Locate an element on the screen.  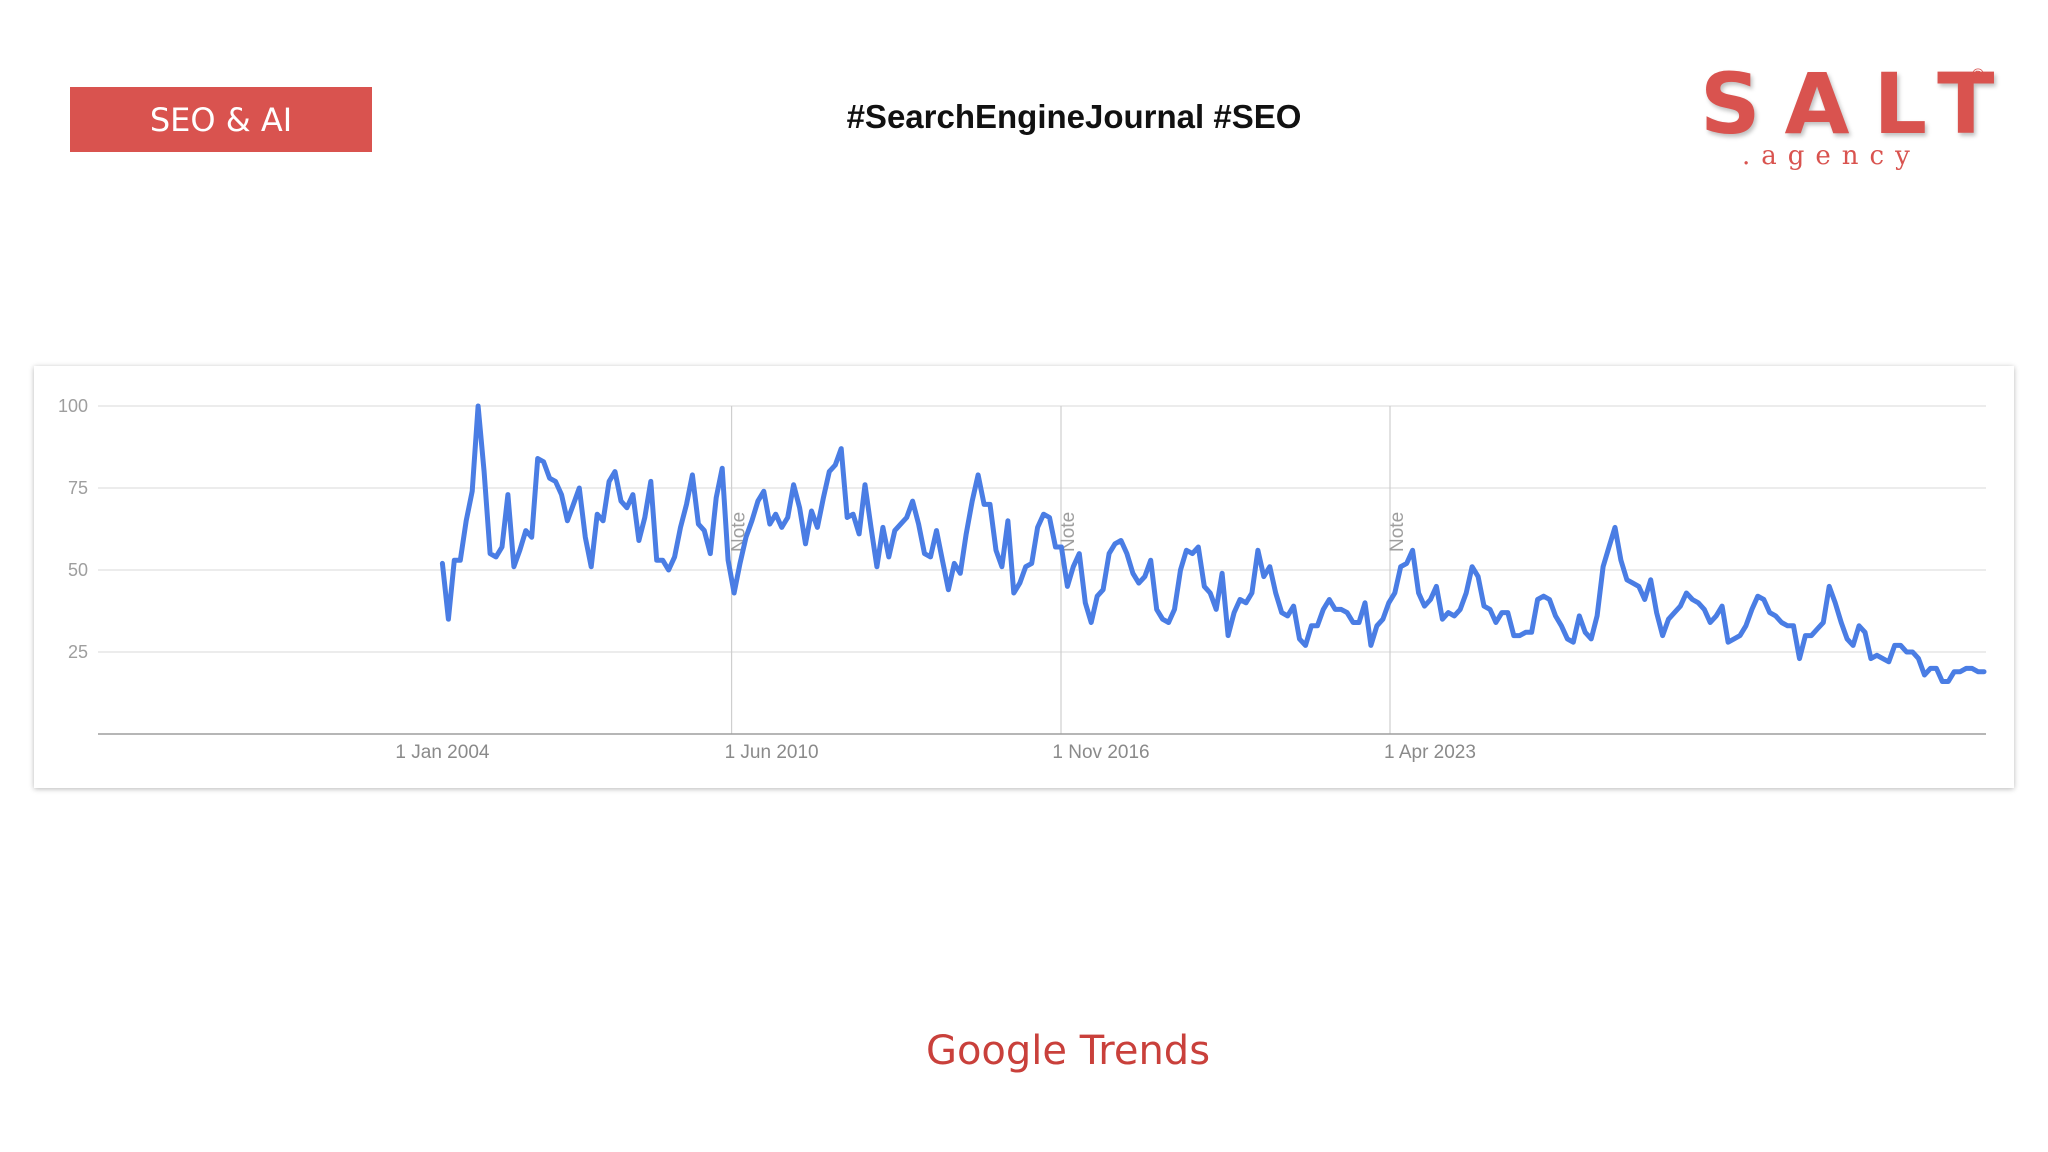
x-tick-label: 1 Jan 2004 is located at coordinates (442, 752).